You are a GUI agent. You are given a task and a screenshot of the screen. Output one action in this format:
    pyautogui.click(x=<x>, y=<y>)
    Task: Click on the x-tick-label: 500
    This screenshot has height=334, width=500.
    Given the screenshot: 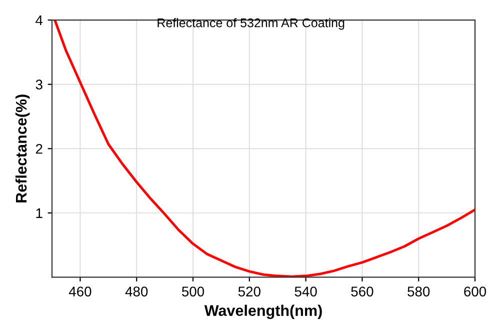 What is the action you would take?
    pyautogui.click(x=193, y=291)
    